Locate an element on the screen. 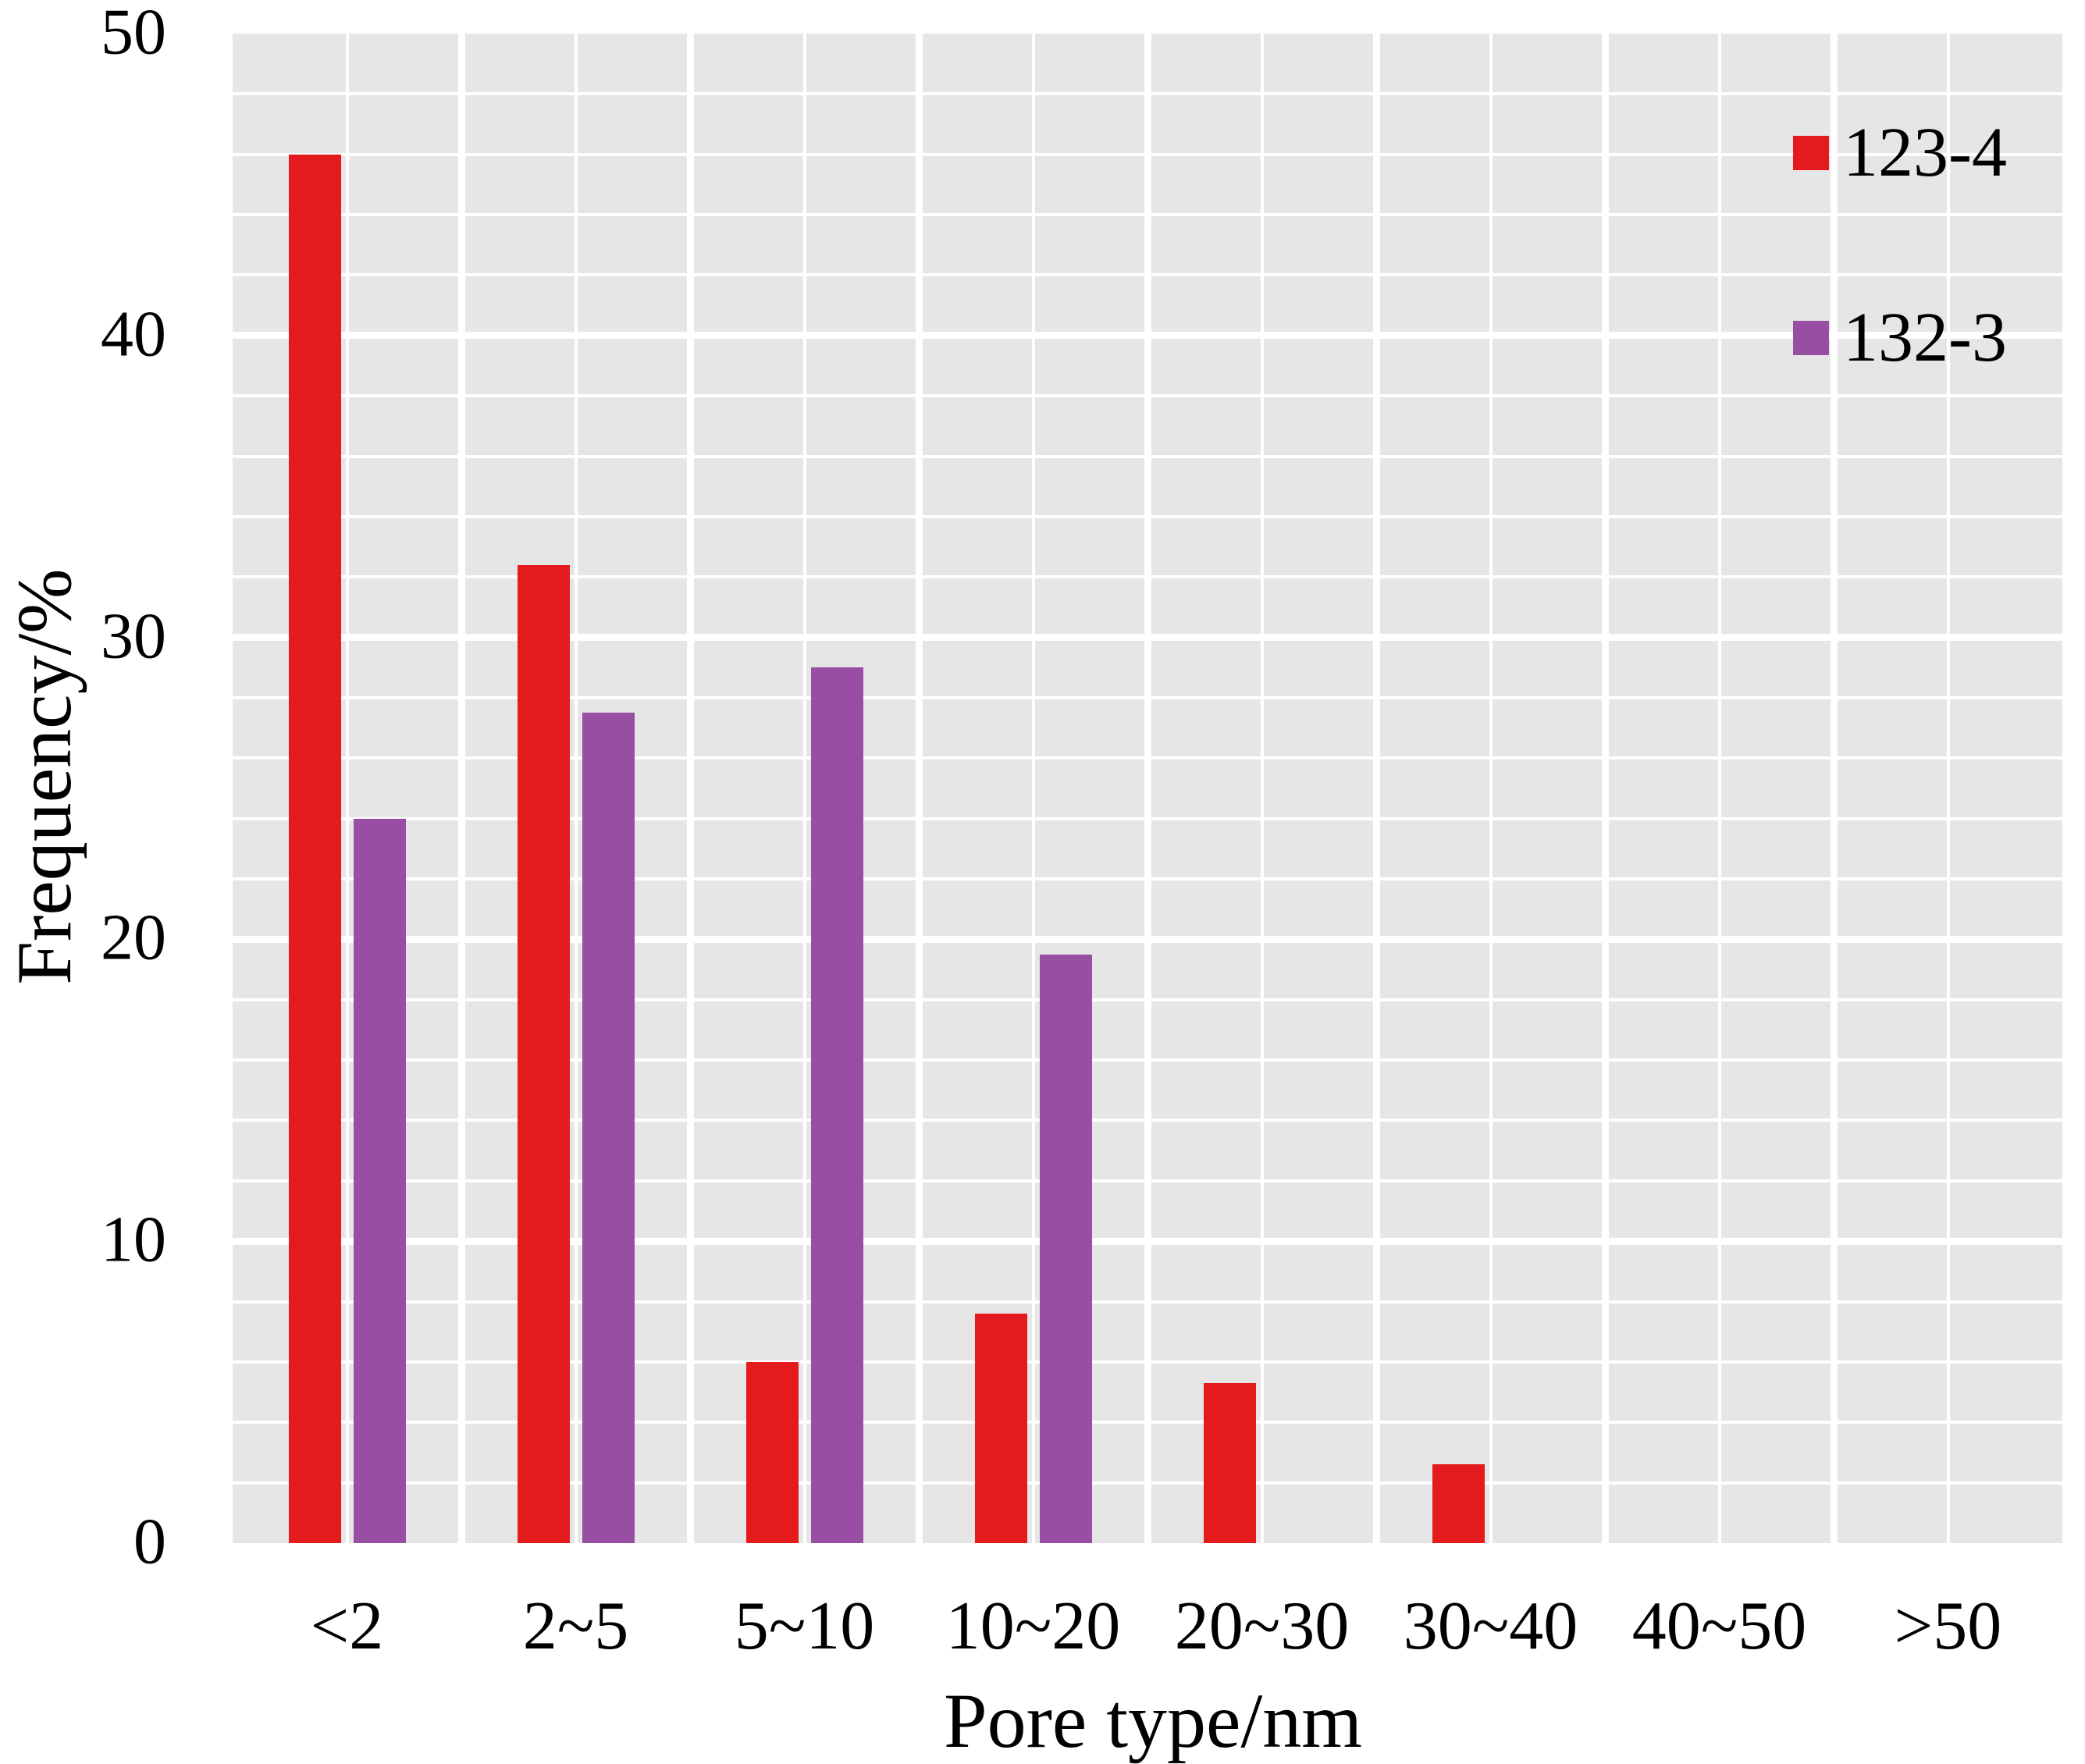 The image size is (2085, 1764). legend-swatch-series1 is located at coordinates (1811, 153).